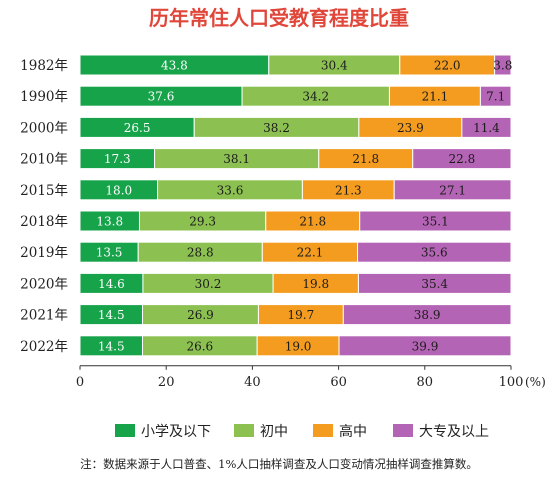  Describe the element at coordinates (44, 284) in the screenshot. I see `category-label: 2020年` at that location.